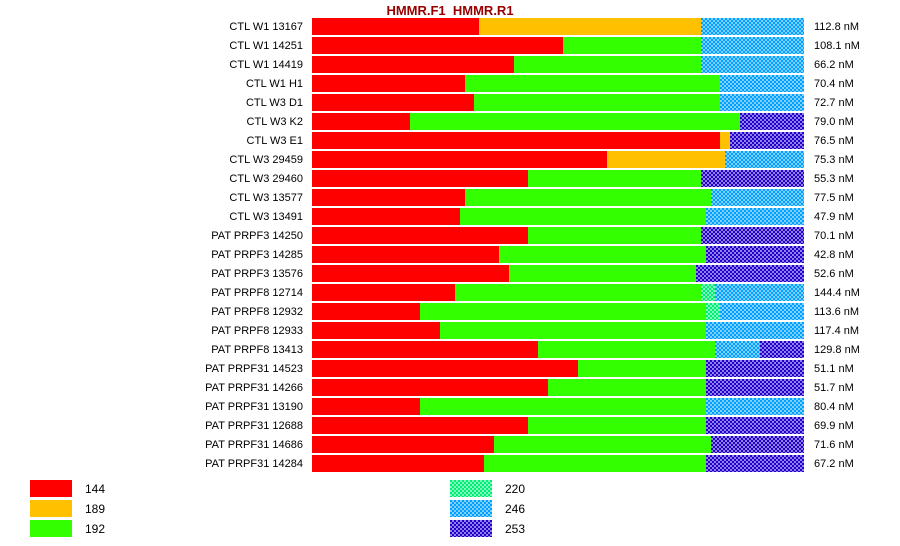 Image resolution: width=900 pixels, height=546 pixels. What do you see at coordinates (266, 159) in the screenshot?
I see `row-label: CTL W3 29459` at bounding box center [266, 159].